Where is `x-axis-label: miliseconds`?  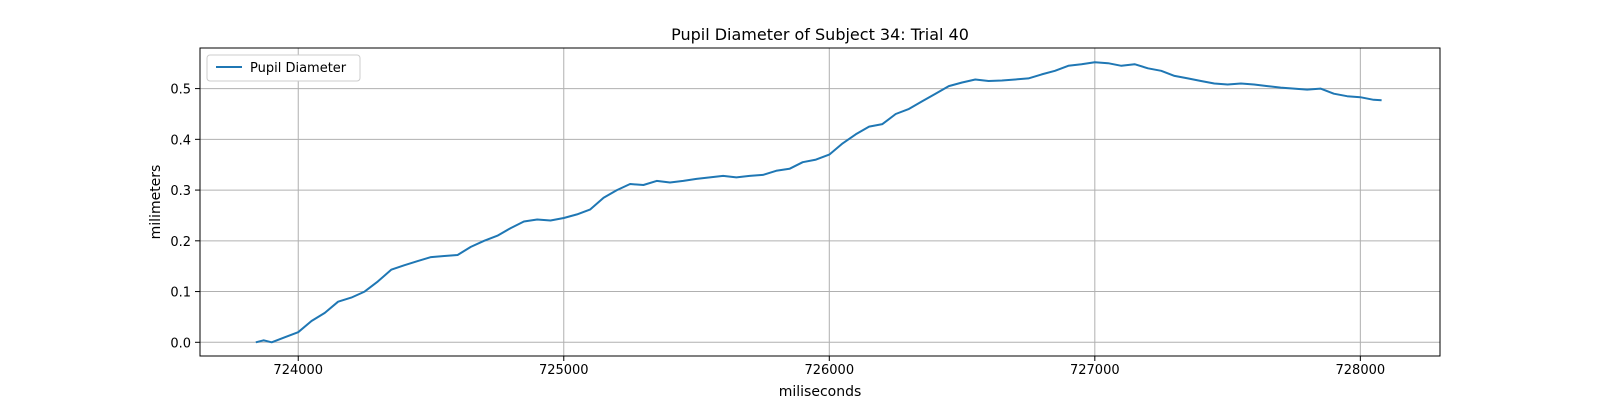 x-axis-label: miliseconds is located at coordinates (820, 392).